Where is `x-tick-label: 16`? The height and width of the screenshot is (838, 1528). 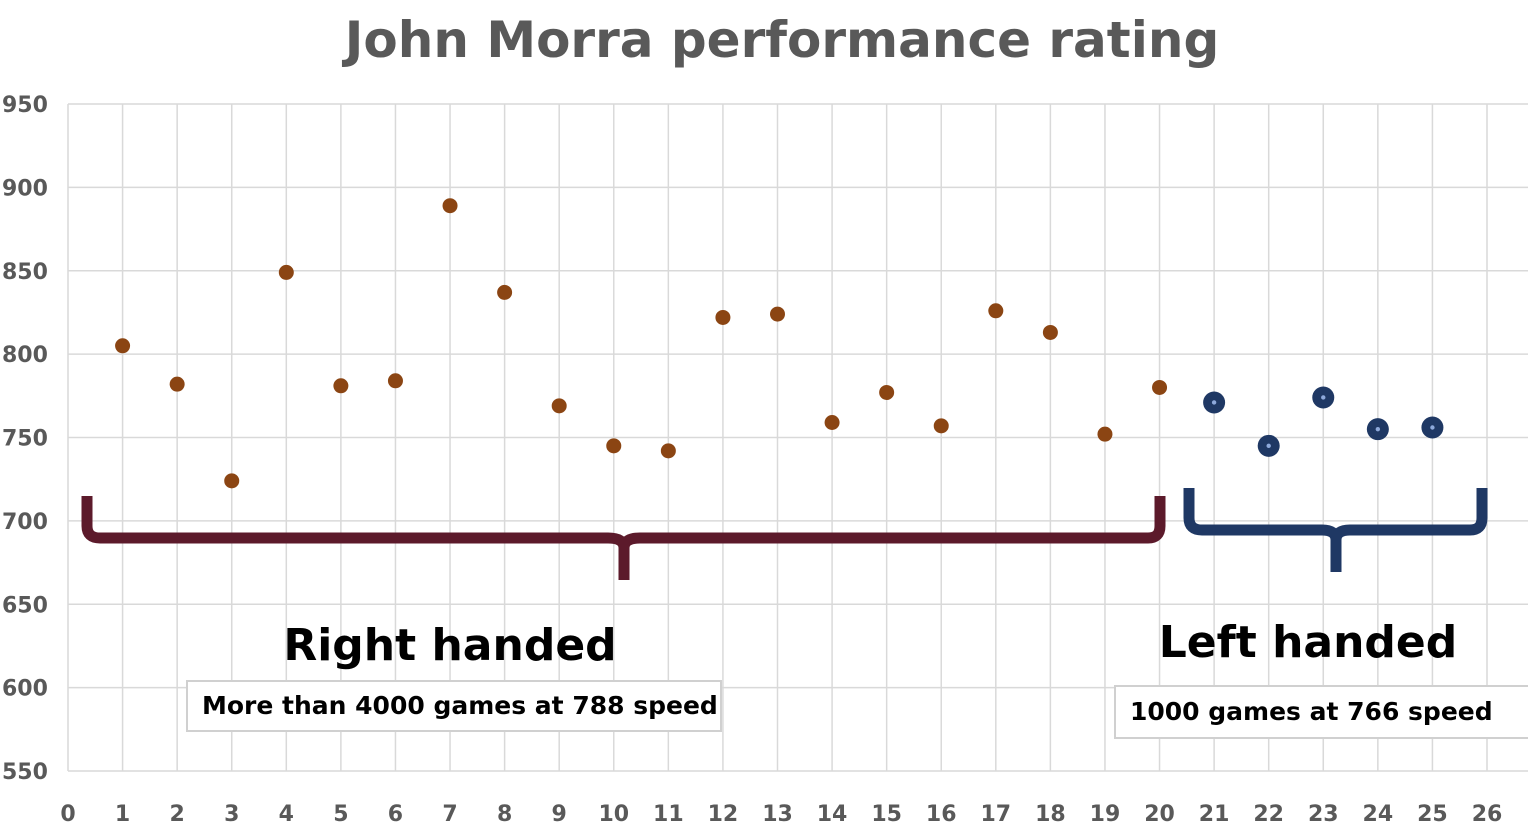 x-tick-label: 16 is located at coordinates (941, 814).